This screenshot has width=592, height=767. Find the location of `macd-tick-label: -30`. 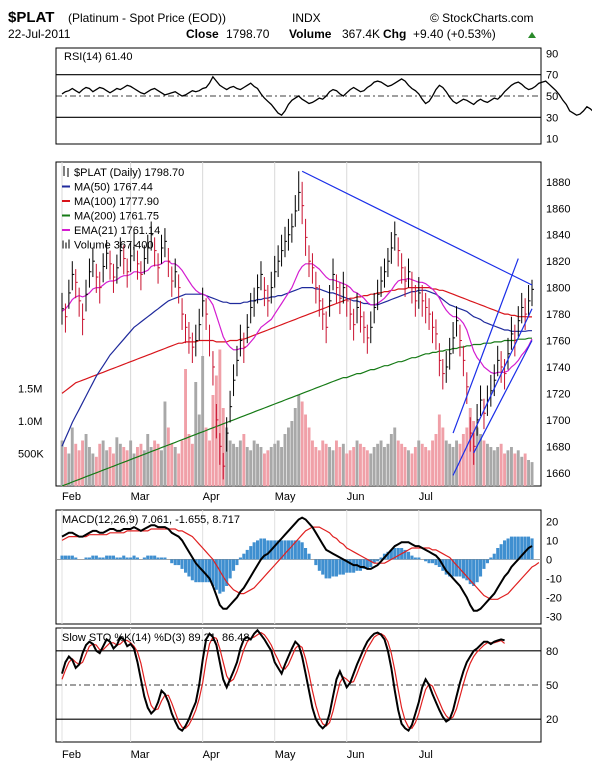

macd-tick-label: -30 is located at coordinates (554, 617).